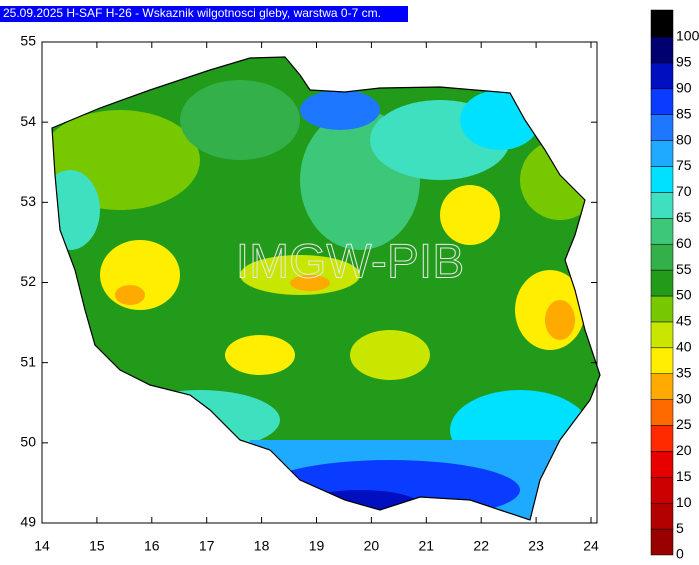 The height and width of the screenshot is (565, 699). Describe the element at coordinates (684, 165) in the screenshot. I see `colorbar-label: 75` at that location.